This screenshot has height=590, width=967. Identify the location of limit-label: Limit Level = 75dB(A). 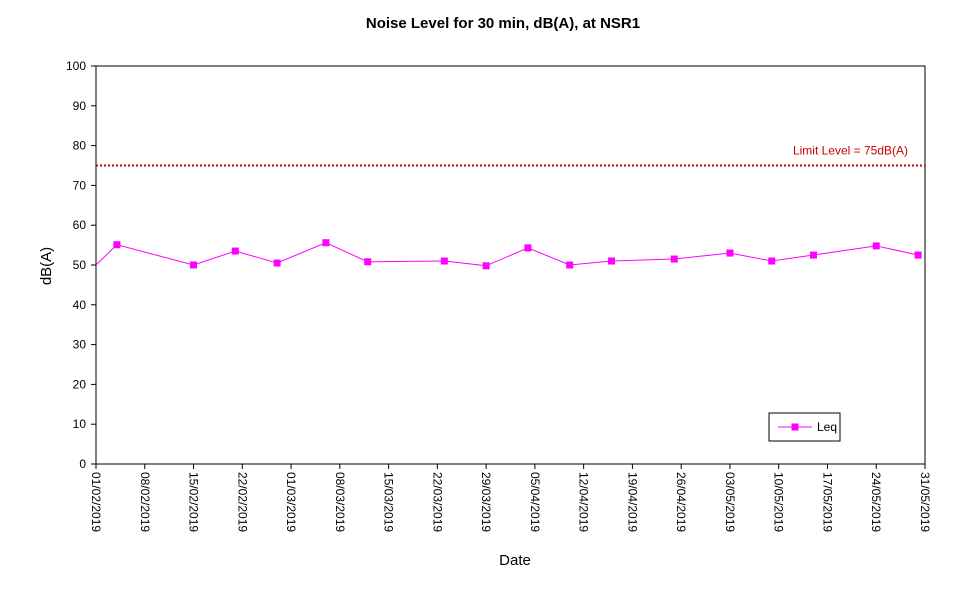
(850, 151).